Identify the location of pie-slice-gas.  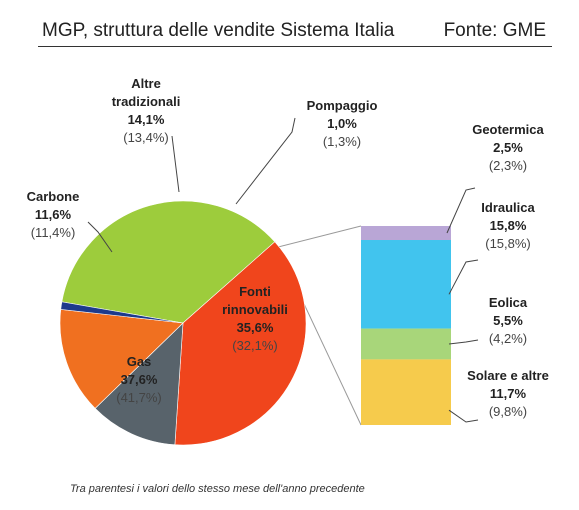
(240, 343).